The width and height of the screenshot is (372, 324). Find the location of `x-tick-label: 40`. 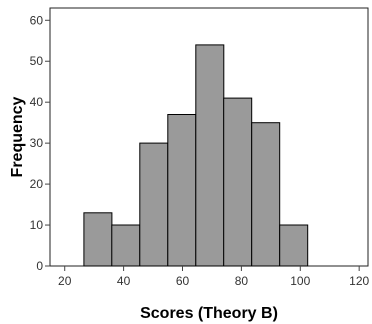

x-tick-label: 40 is located at coordinates (124, 281).